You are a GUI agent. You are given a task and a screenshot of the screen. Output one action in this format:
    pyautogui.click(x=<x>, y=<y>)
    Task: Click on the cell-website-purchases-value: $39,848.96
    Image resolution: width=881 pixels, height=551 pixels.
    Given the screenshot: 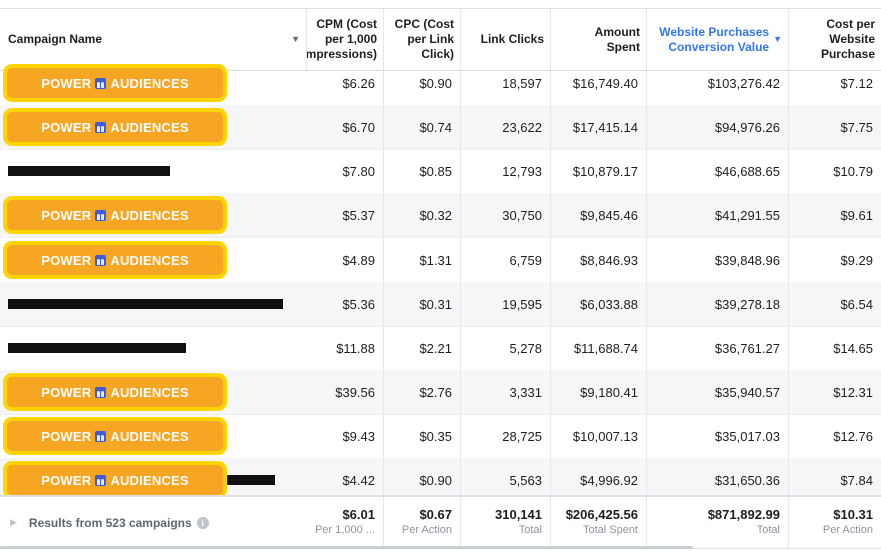 What is the action you would take?
    pyautogui.click(x=718, y=260)
    